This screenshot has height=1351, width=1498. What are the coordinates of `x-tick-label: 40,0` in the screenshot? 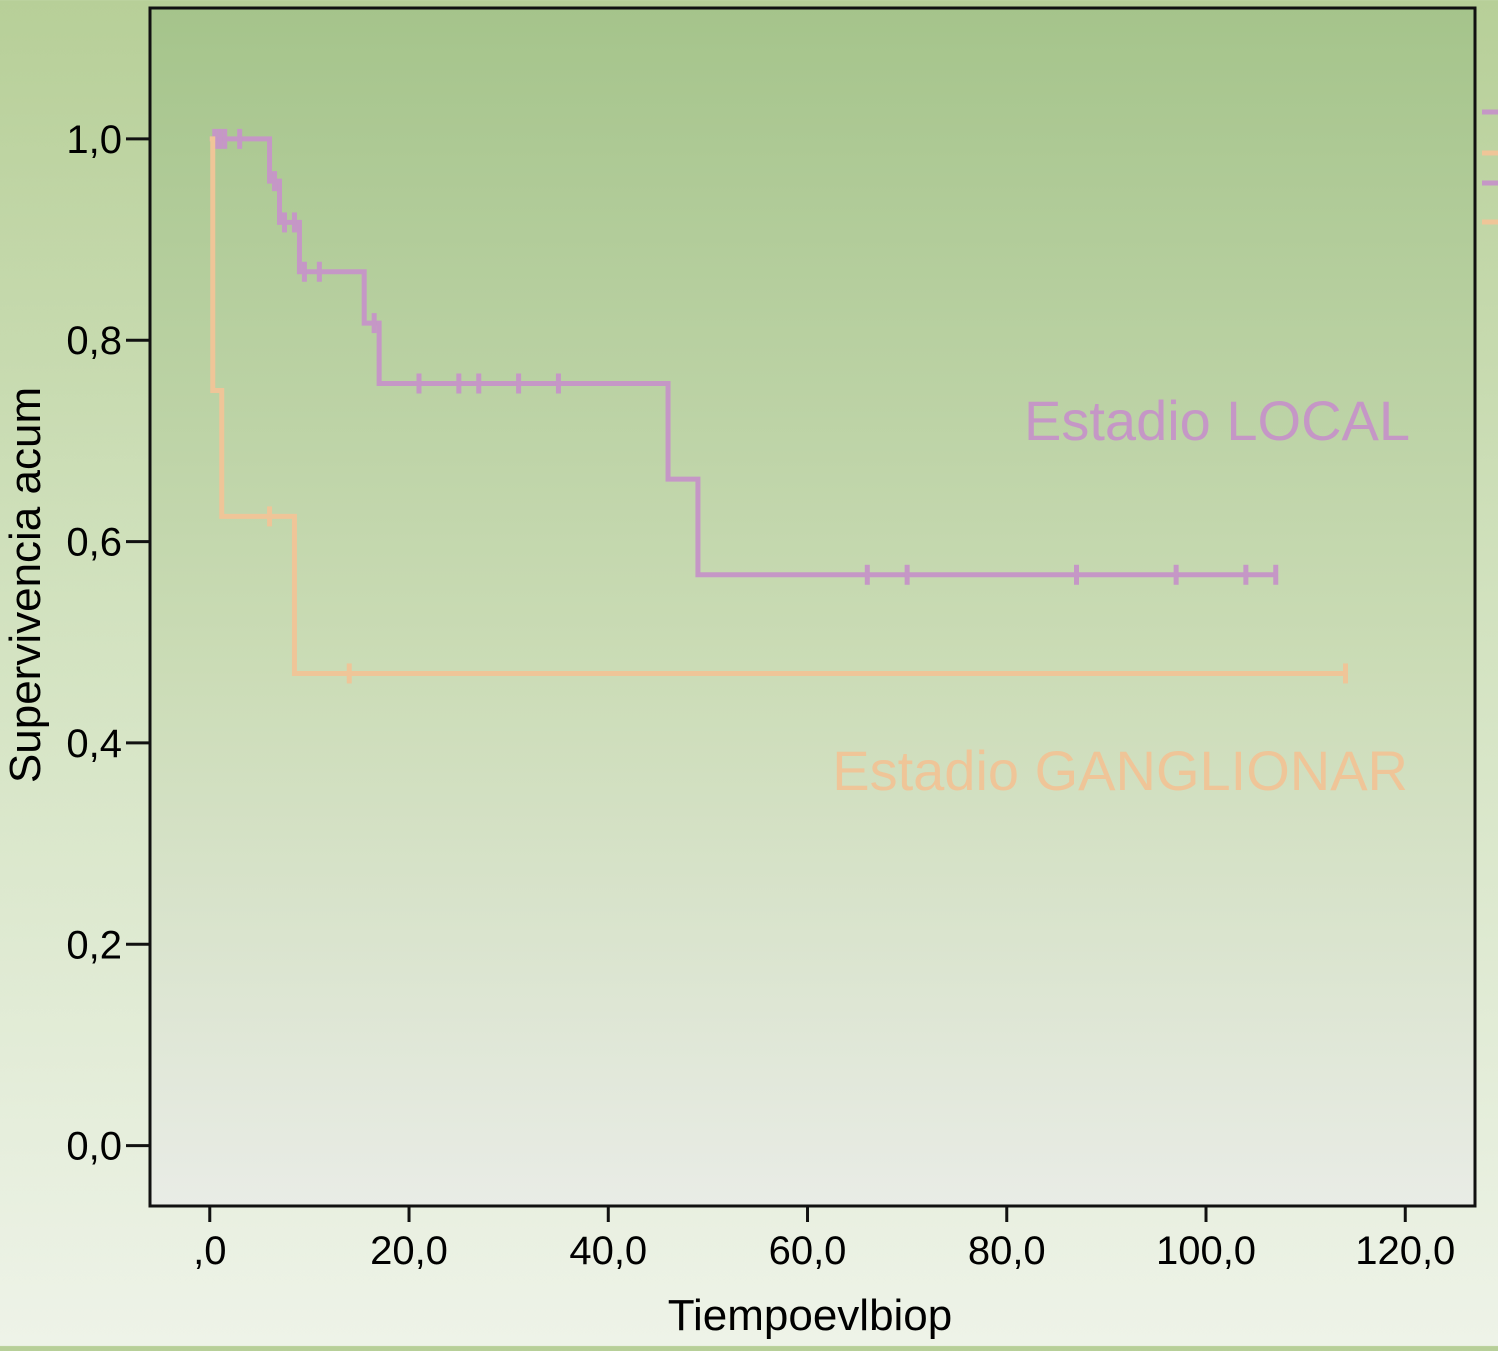 It's located at (608, 1251).